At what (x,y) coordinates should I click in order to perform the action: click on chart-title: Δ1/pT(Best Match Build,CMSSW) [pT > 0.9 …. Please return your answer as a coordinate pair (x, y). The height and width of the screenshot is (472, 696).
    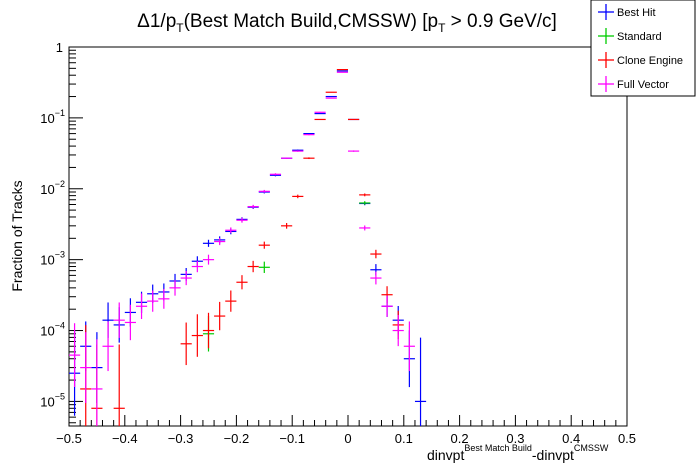
    Looking at the image, I should click on (347, 23).